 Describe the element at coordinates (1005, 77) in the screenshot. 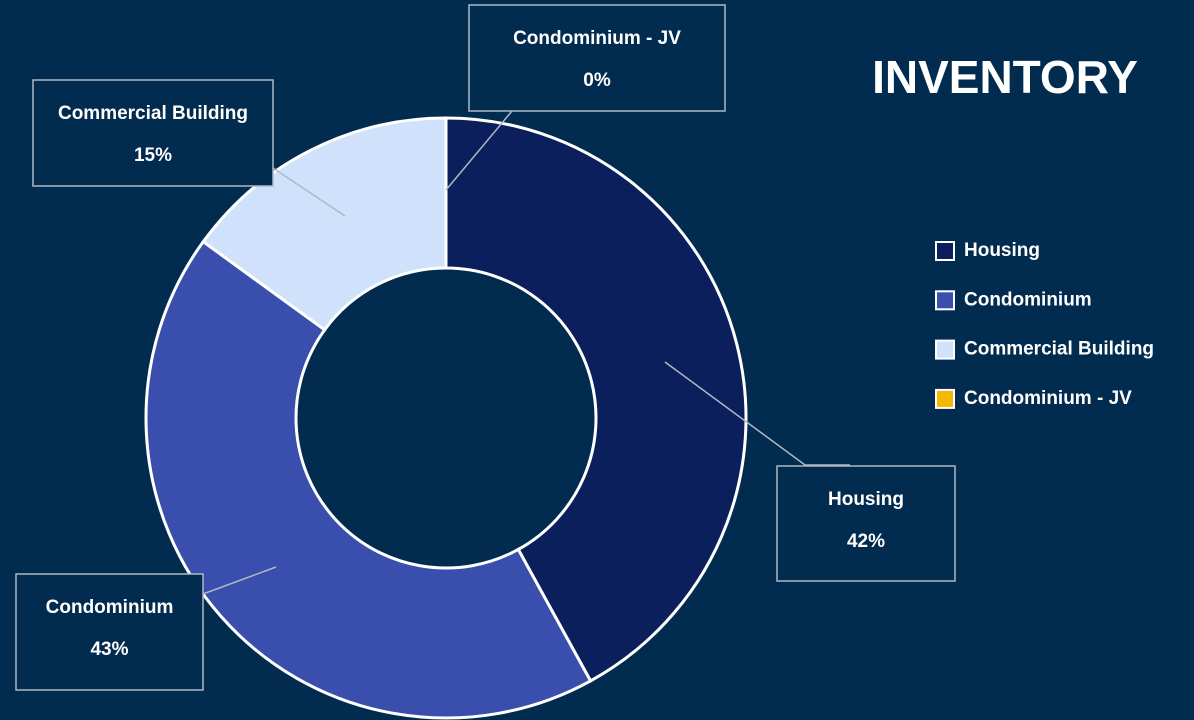

I see `chart-title: INVENTORY` at that location.